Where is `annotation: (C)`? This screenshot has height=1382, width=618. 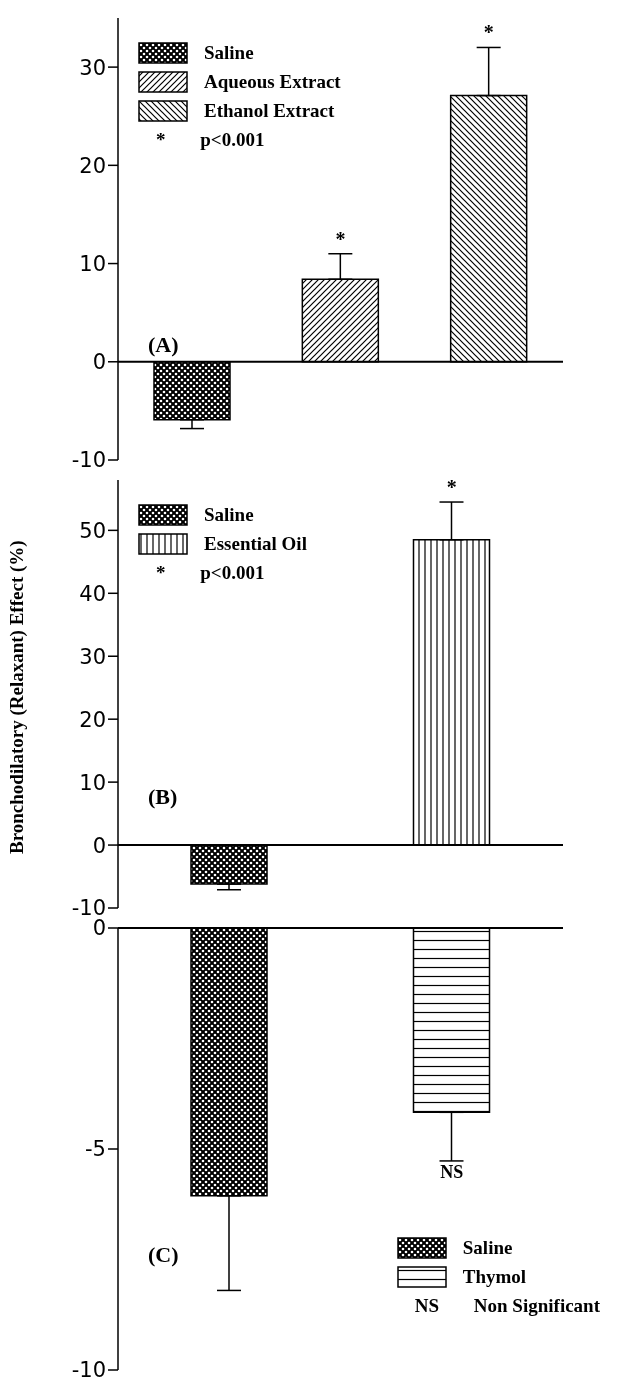
annotation: (C) is located at coordinates (163, 1254).